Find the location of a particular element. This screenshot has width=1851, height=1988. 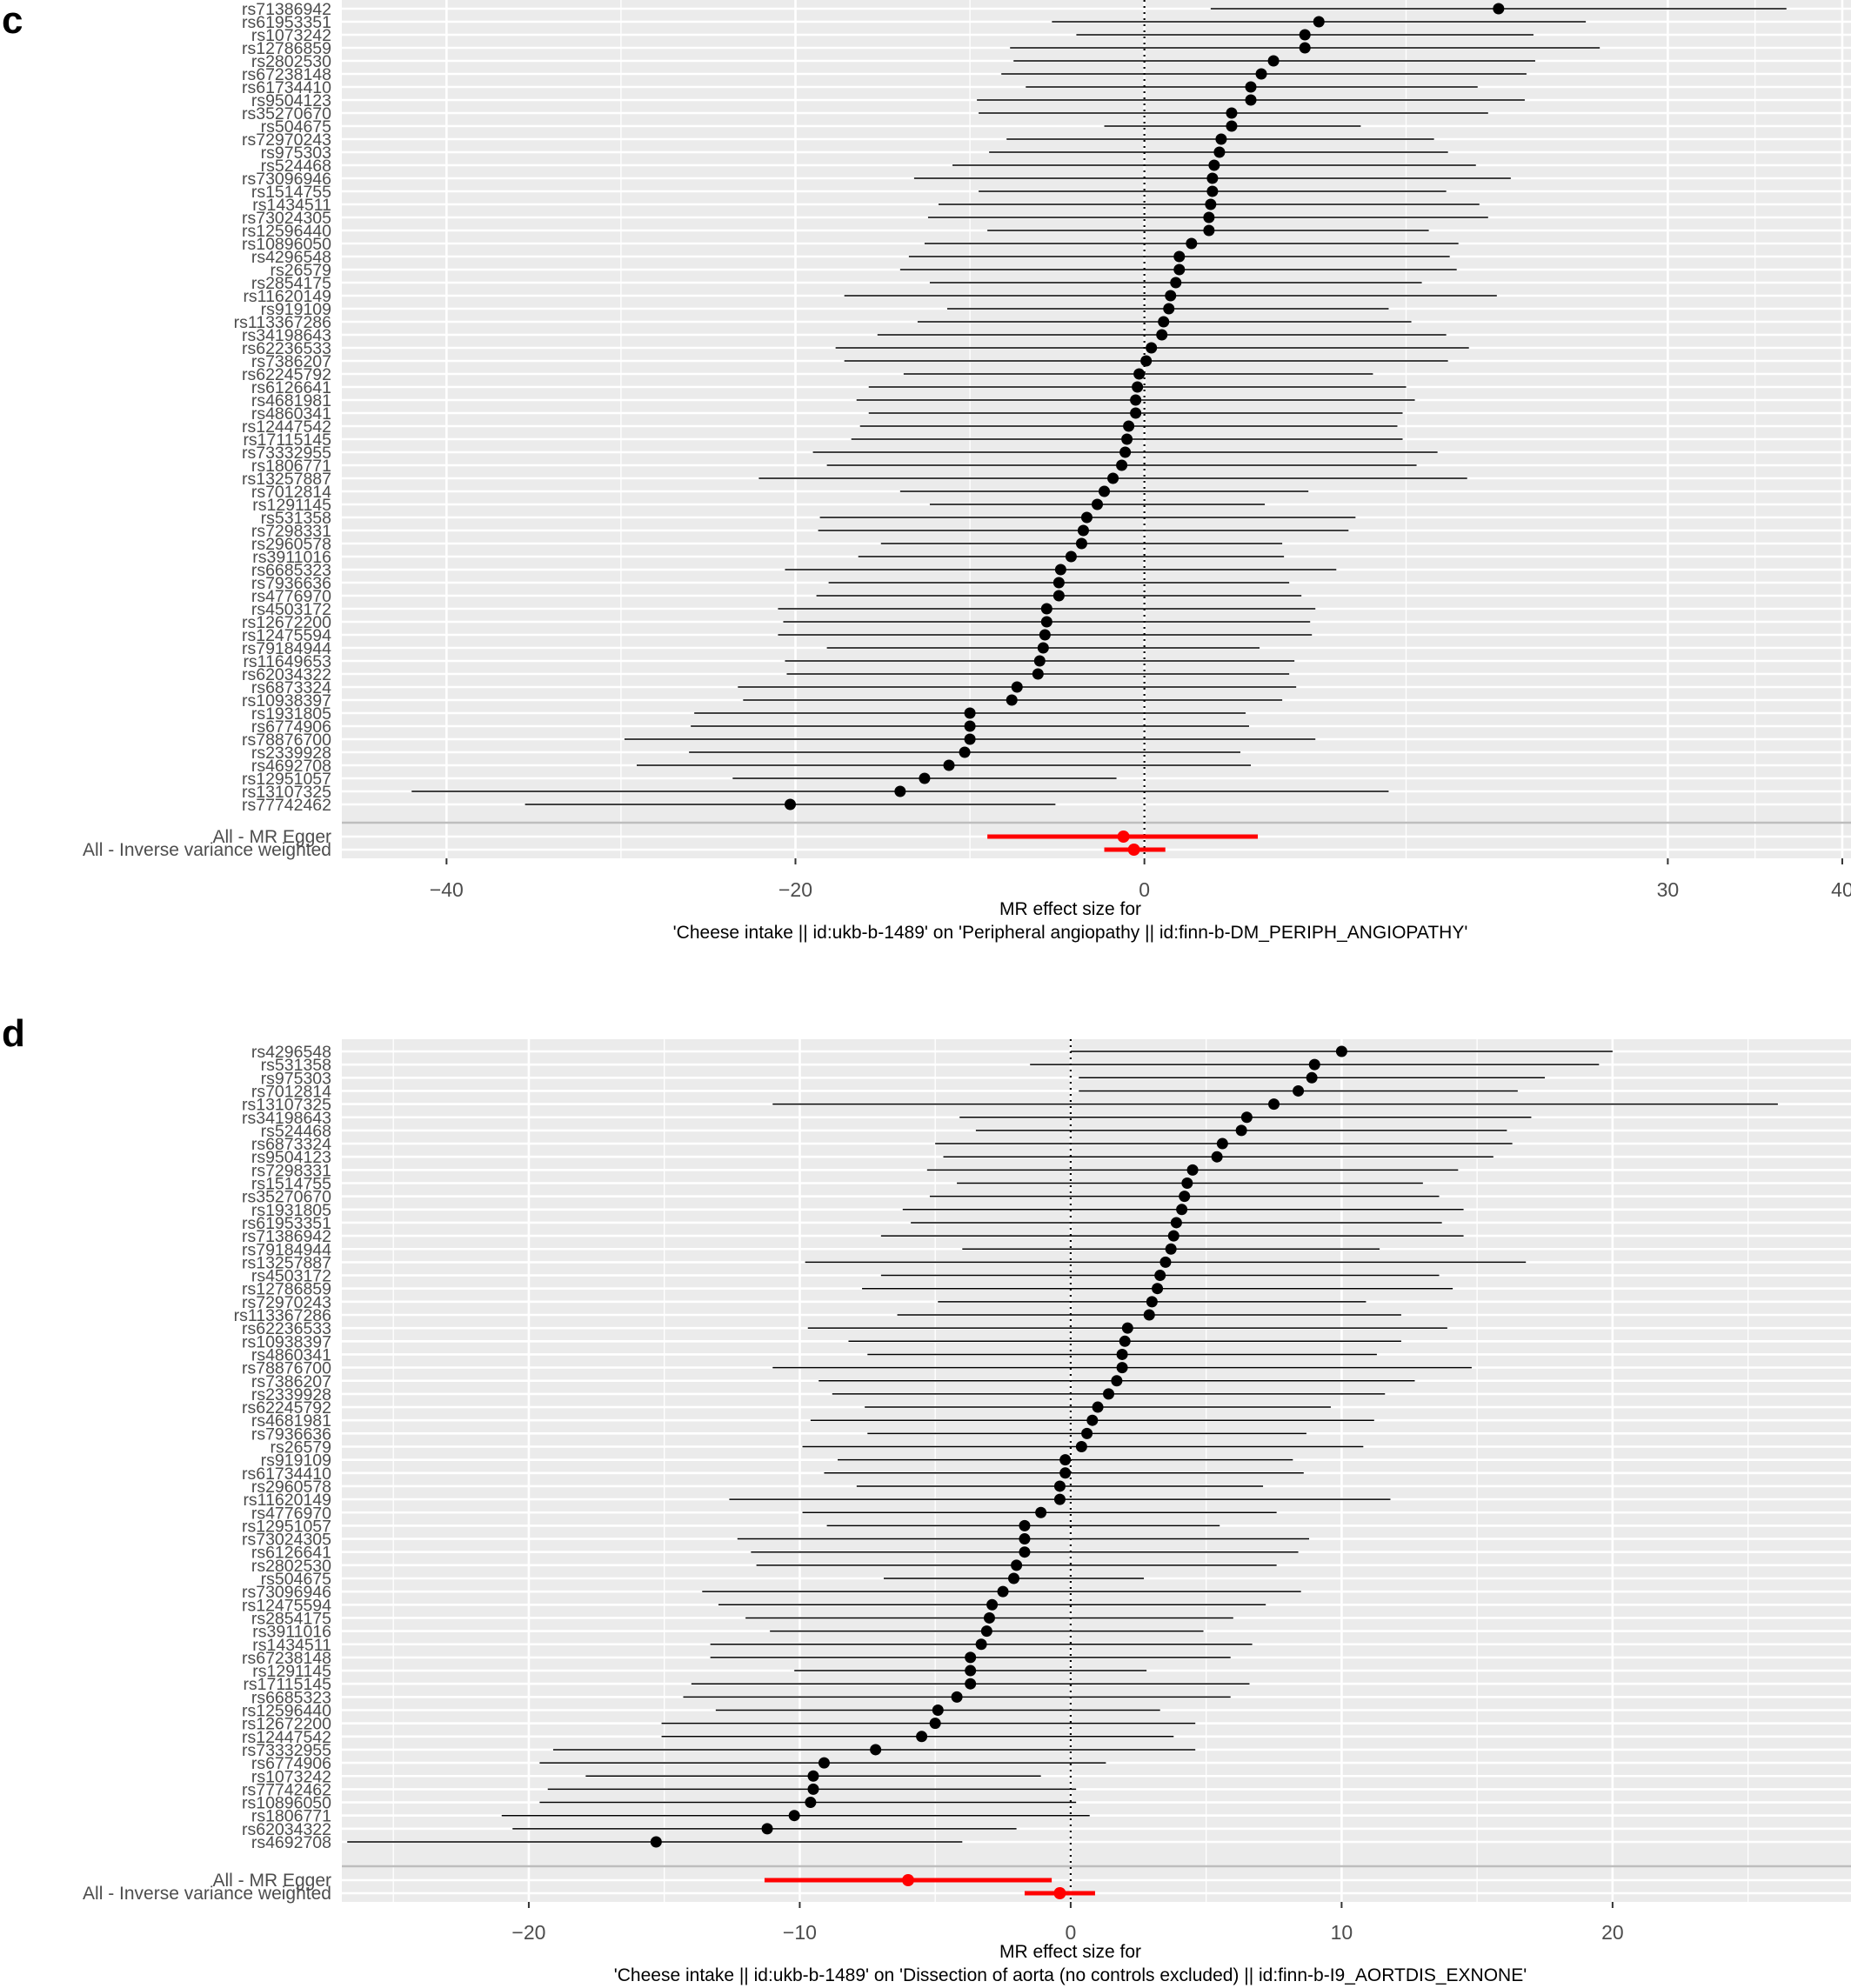

snp-label: rs1434511 is located at coordinates (291, 205).